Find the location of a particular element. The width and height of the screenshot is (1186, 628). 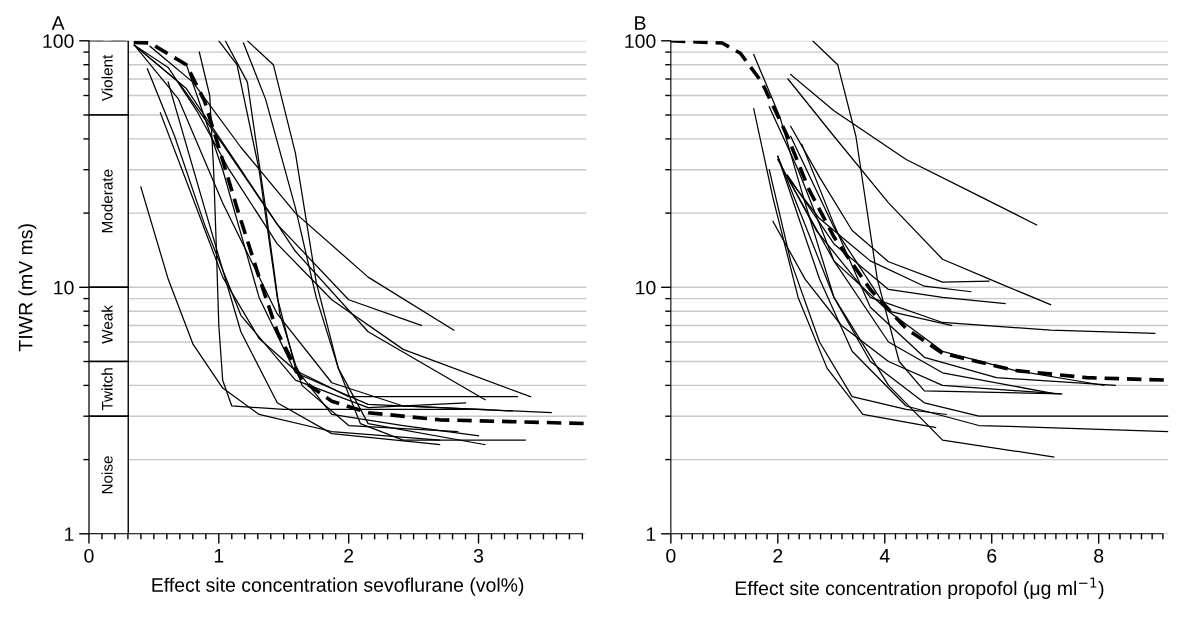

x-tick-label: 3 is located at coordinates (478, 555).